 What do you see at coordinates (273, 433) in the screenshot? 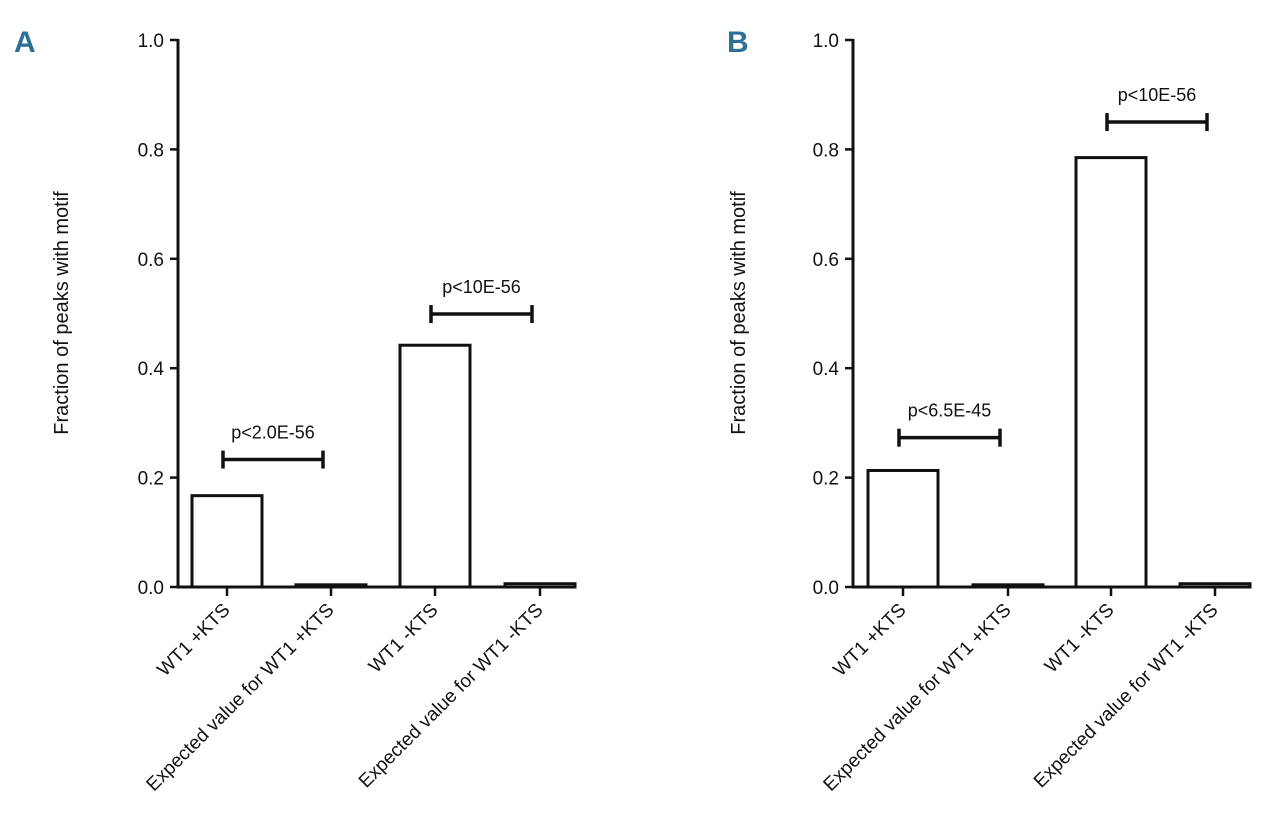
I see `p-value-label: p<2.0E-56` at bounding box center [273, 433].